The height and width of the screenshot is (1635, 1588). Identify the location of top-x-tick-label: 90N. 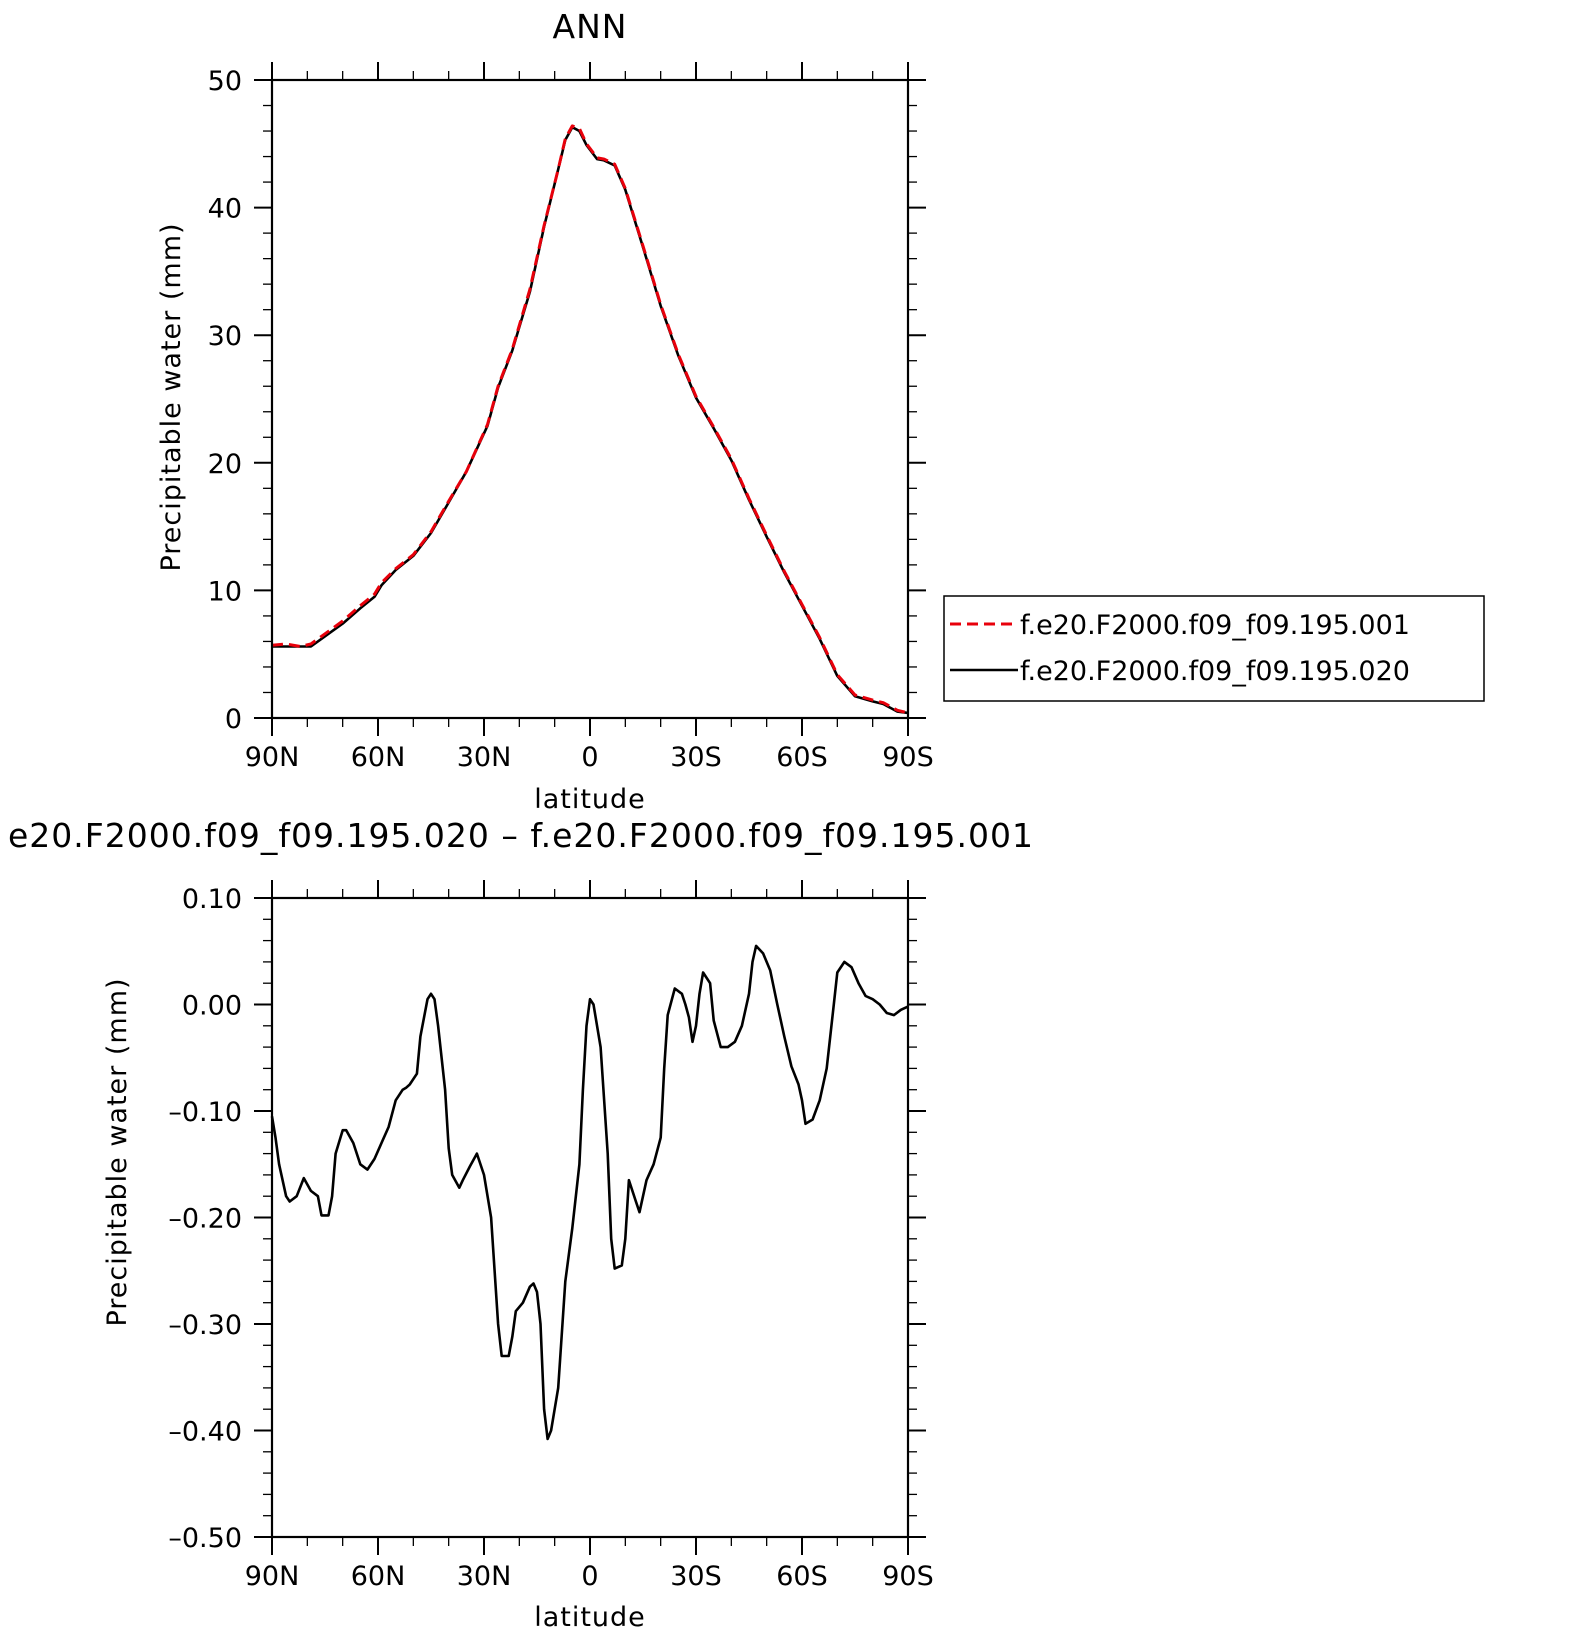
(272, 757).